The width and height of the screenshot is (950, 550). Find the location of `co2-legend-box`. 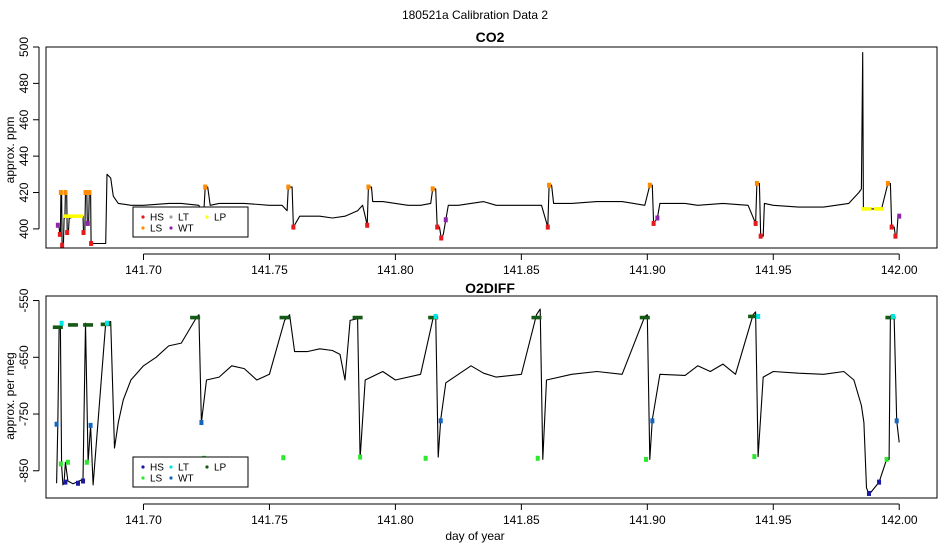

co2-legend-box is located at coordinates (190, 222).